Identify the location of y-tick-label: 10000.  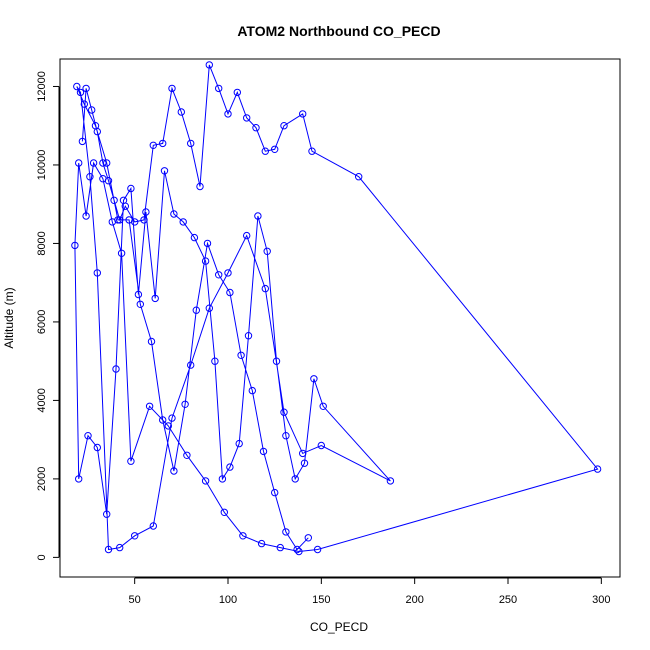
(42, 165).